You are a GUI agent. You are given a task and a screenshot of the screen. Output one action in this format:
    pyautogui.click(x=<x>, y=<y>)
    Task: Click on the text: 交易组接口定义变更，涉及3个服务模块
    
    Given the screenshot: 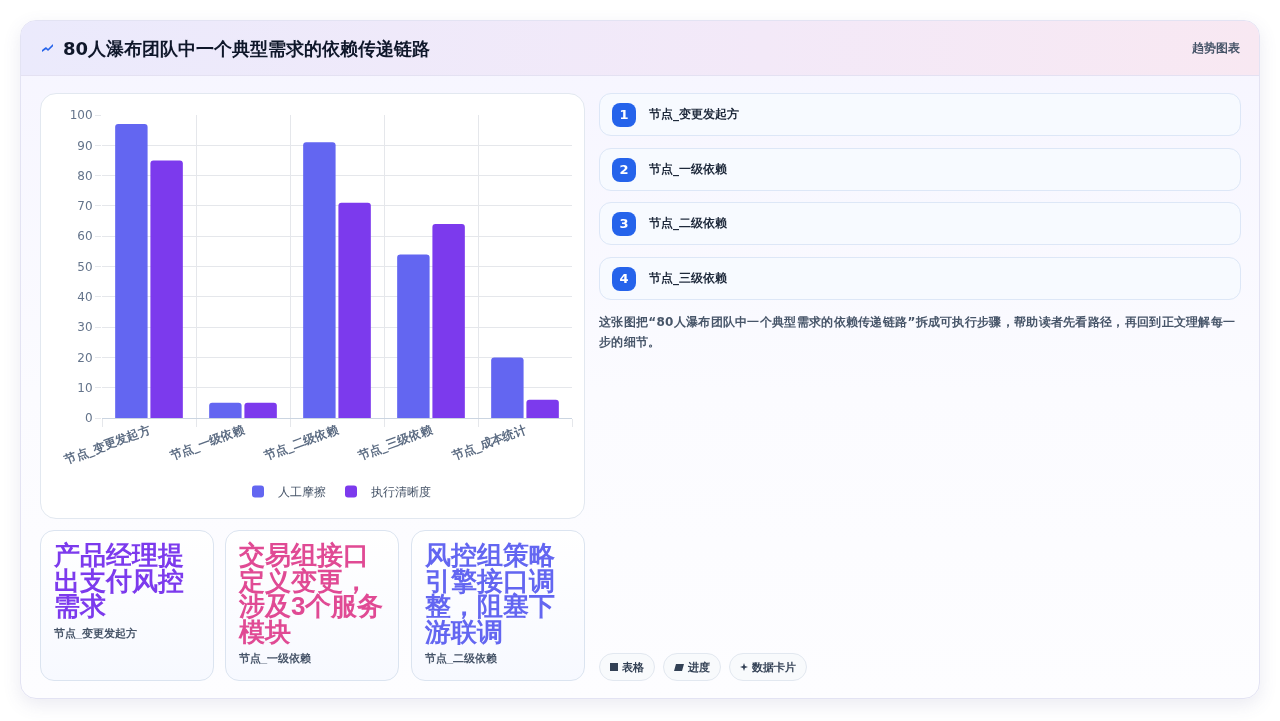 What is the action you would take?
    pyautogui.click(x=312, y=593)
    